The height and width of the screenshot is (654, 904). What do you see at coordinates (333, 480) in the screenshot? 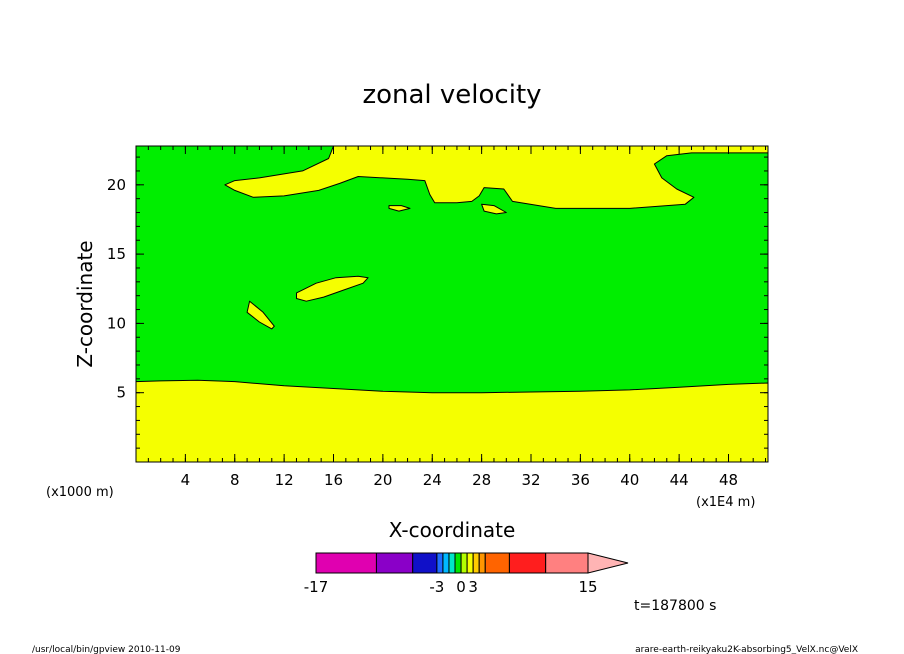
I see `x-tick-label: 16` at bounding box center [333, 480].